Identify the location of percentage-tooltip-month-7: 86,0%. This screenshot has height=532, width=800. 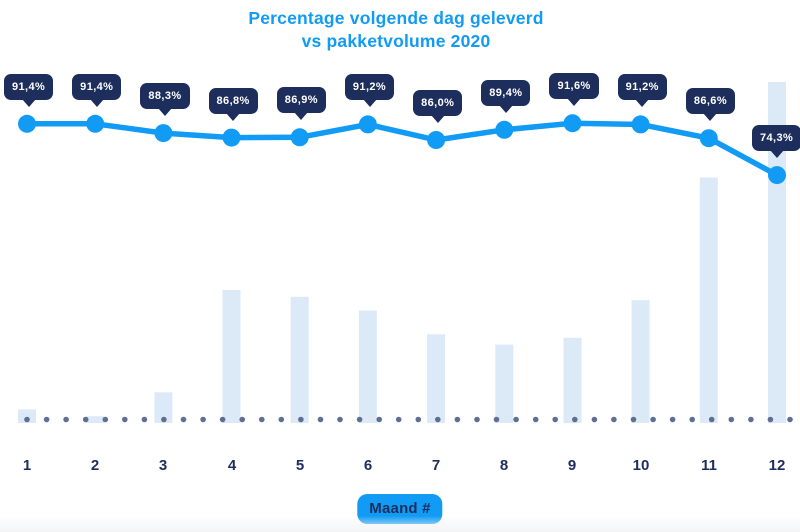
(438, 103).